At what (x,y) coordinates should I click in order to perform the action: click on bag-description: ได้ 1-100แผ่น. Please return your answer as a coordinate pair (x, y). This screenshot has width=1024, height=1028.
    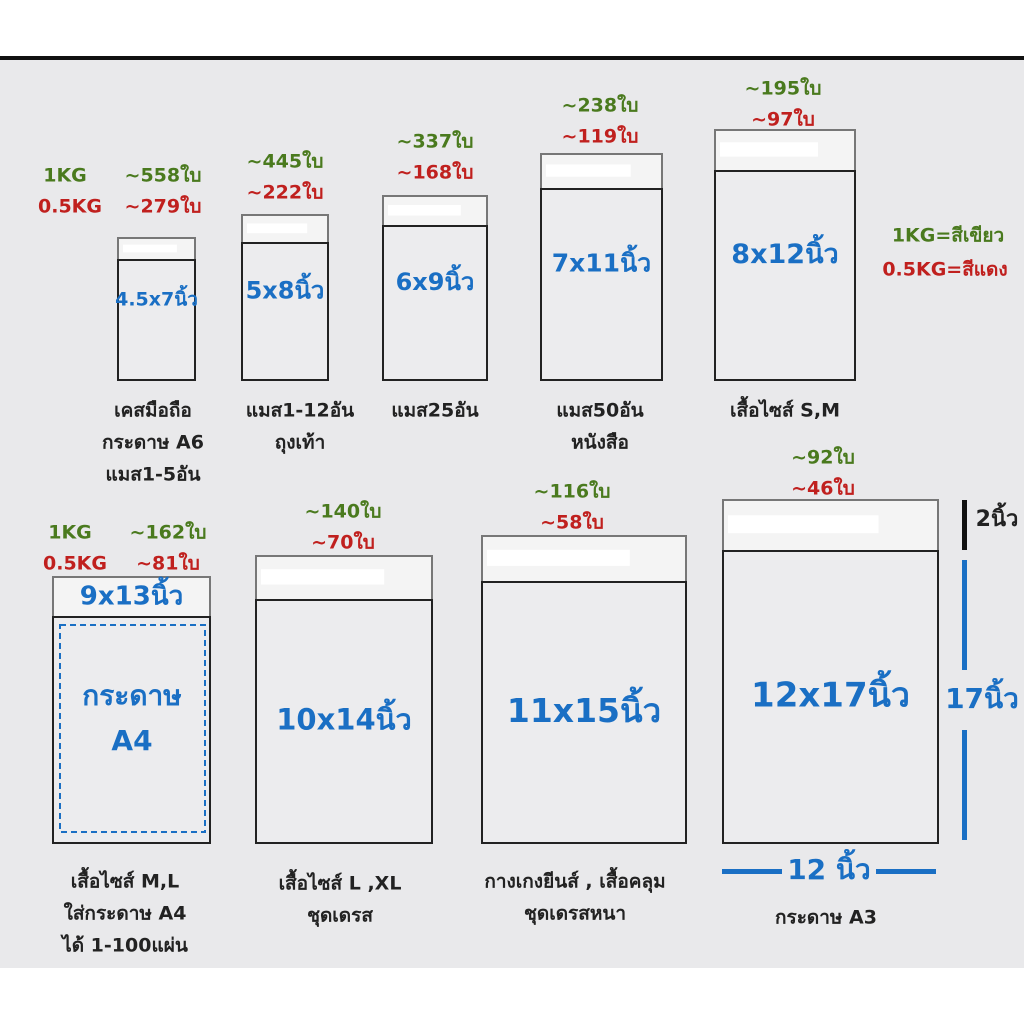
    Looking at the image, I should click on (124, 945).